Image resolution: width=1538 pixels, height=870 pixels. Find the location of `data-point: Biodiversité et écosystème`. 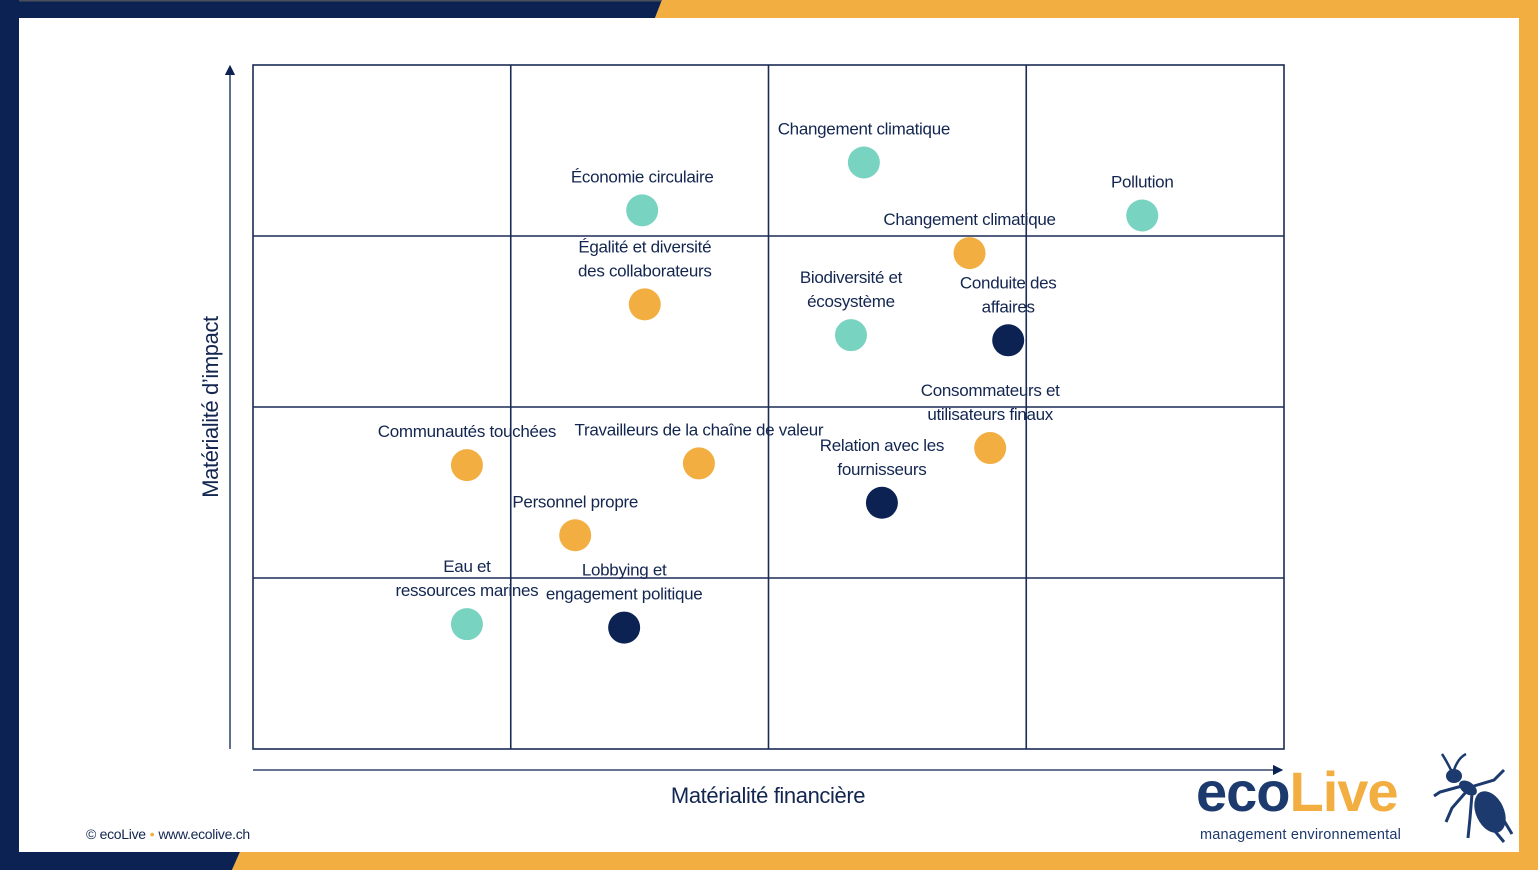

data-point: Biodiversité et écosystème is located at coordinates (851, 310).